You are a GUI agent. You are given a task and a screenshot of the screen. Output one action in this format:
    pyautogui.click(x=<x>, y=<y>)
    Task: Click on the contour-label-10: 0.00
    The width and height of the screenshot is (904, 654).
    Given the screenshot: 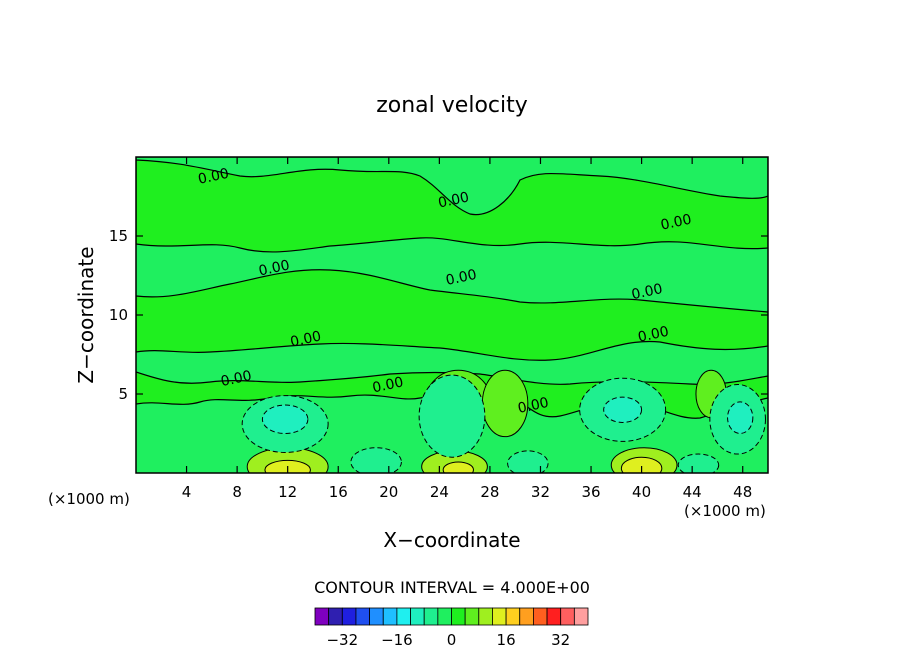 What is the action you would take?
    pyautogui.click(x=533, y=406)
    